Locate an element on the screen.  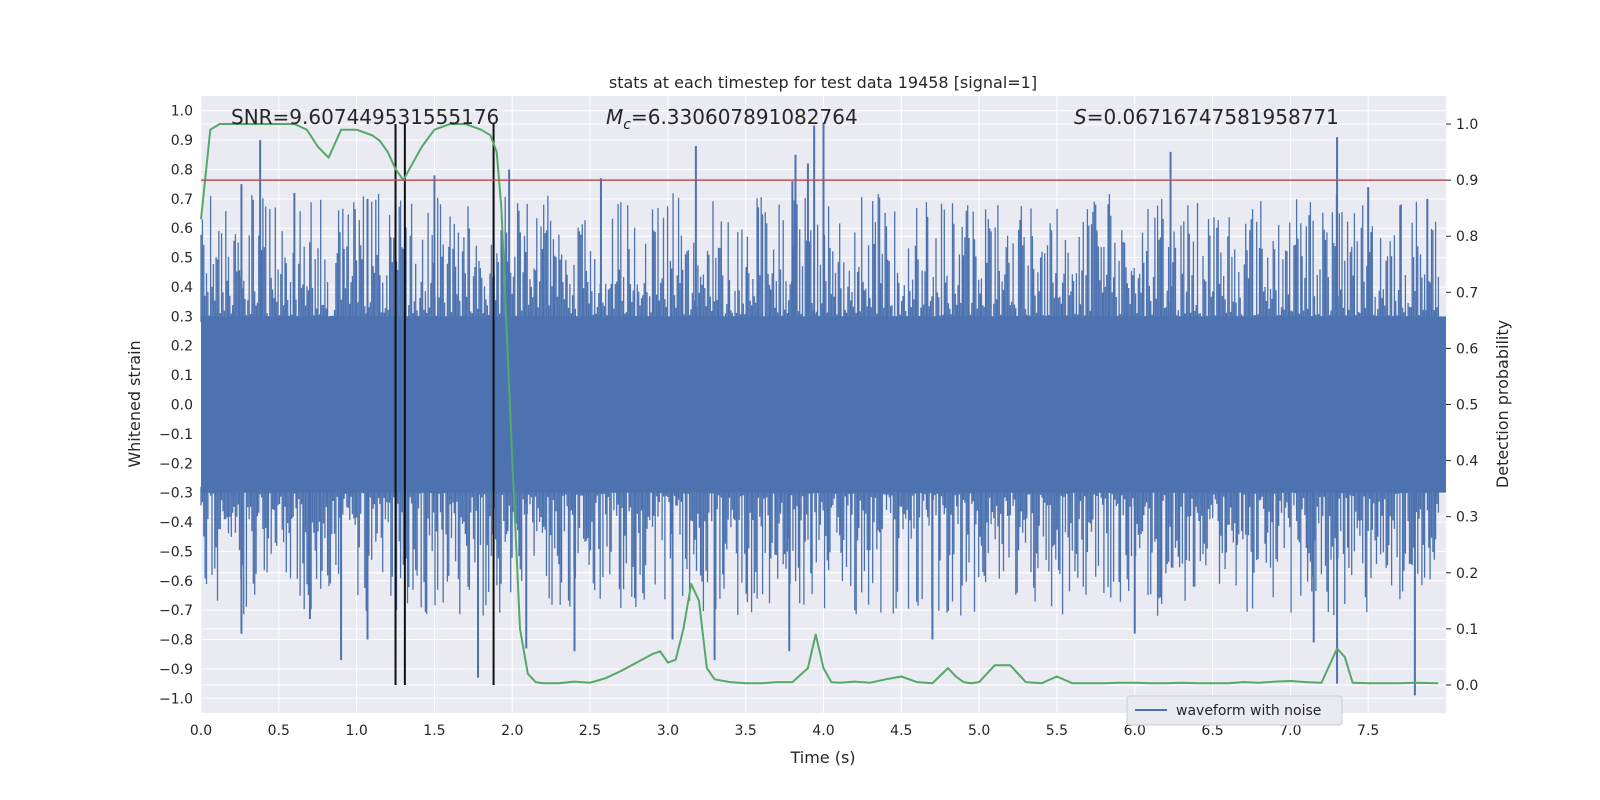
y-tick-label-right: 0.9 is located at coordinates (1467, 181).